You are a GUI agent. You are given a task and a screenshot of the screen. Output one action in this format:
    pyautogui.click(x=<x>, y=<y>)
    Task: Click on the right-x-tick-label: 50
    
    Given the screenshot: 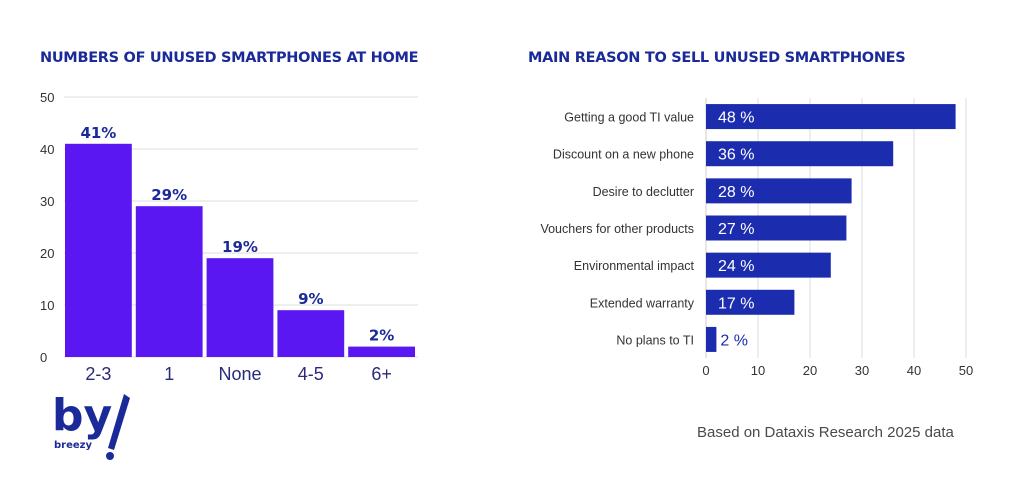 What is the action you would take?
    pyautogui.click(x=966, y=370)
    